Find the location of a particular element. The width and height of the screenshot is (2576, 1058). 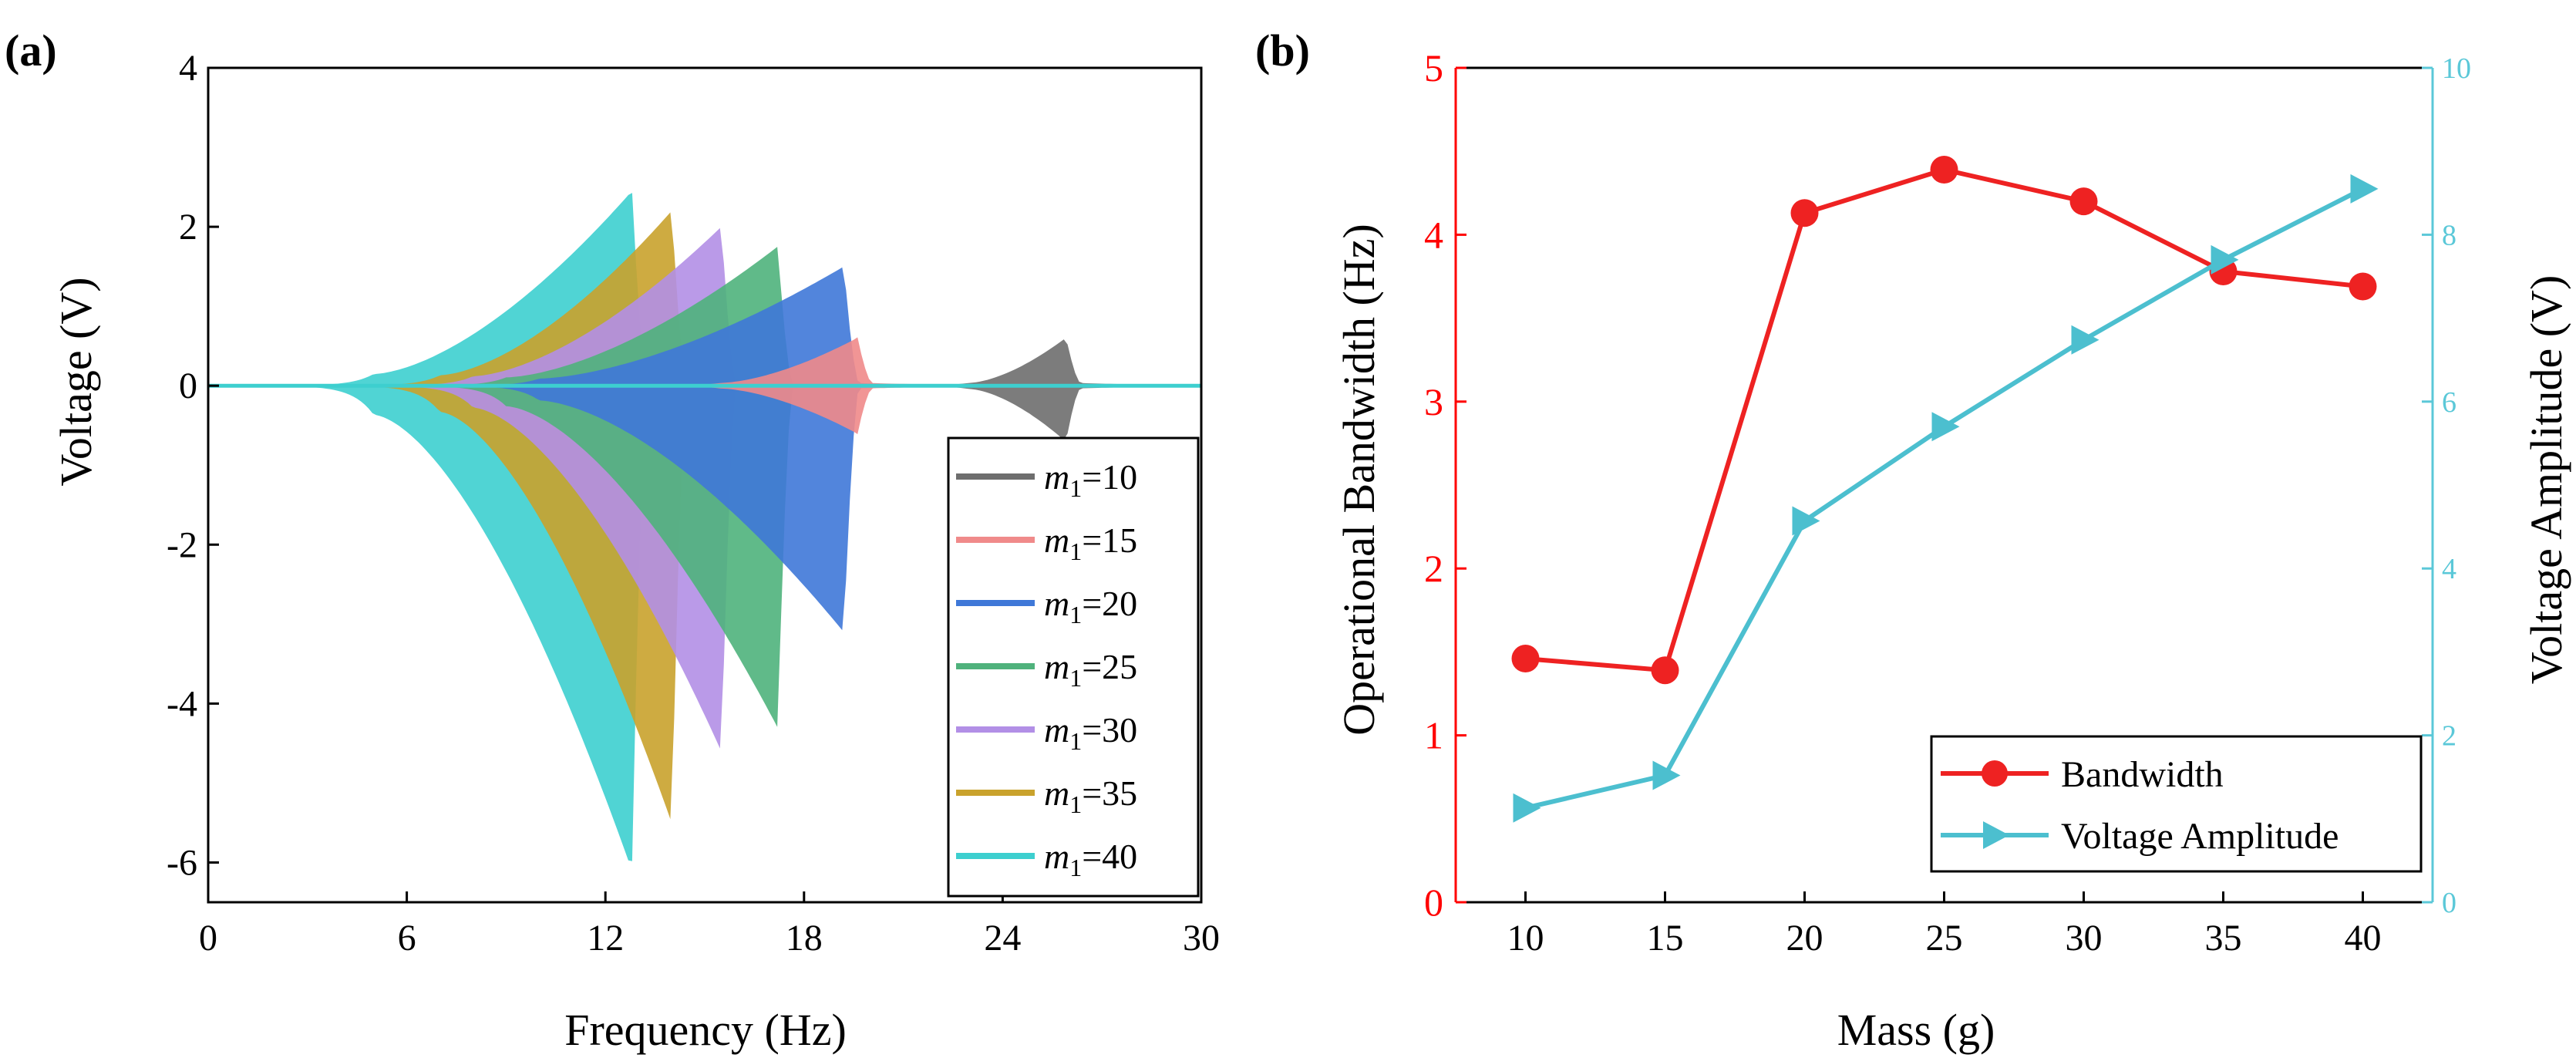

legend-label: m1=10 is located at coordinates (1090, 480).